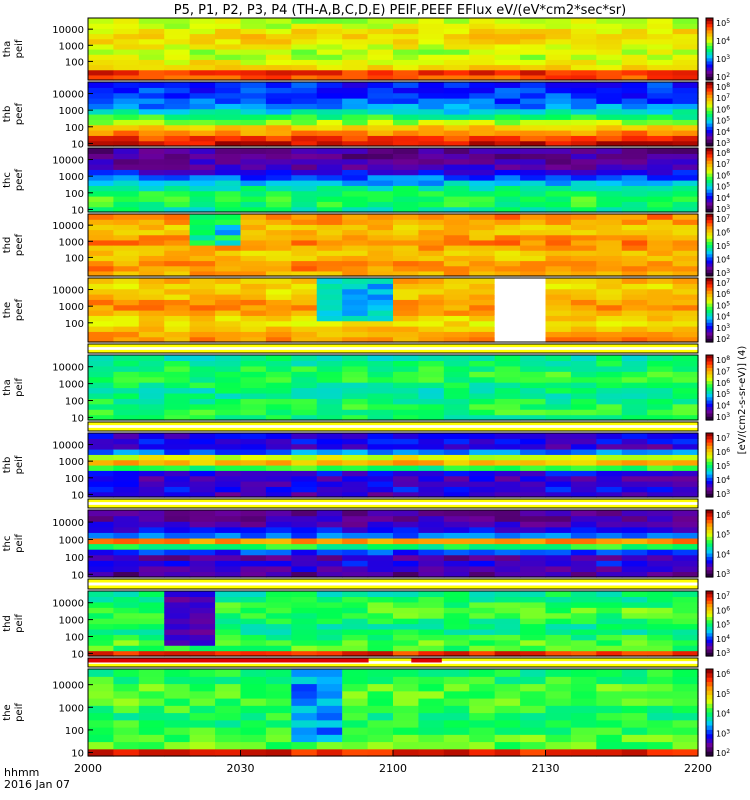 This screenshot has height=800, width=750. Describe the element at coordinates (393, 543) in the screenshot. I see `panel-frame` at that location.